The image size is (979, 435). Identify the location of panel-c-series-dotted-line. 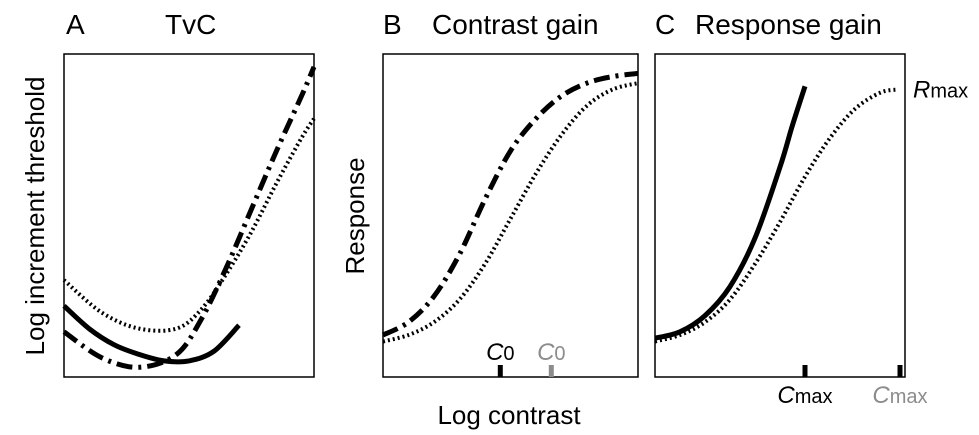
(776, 215).